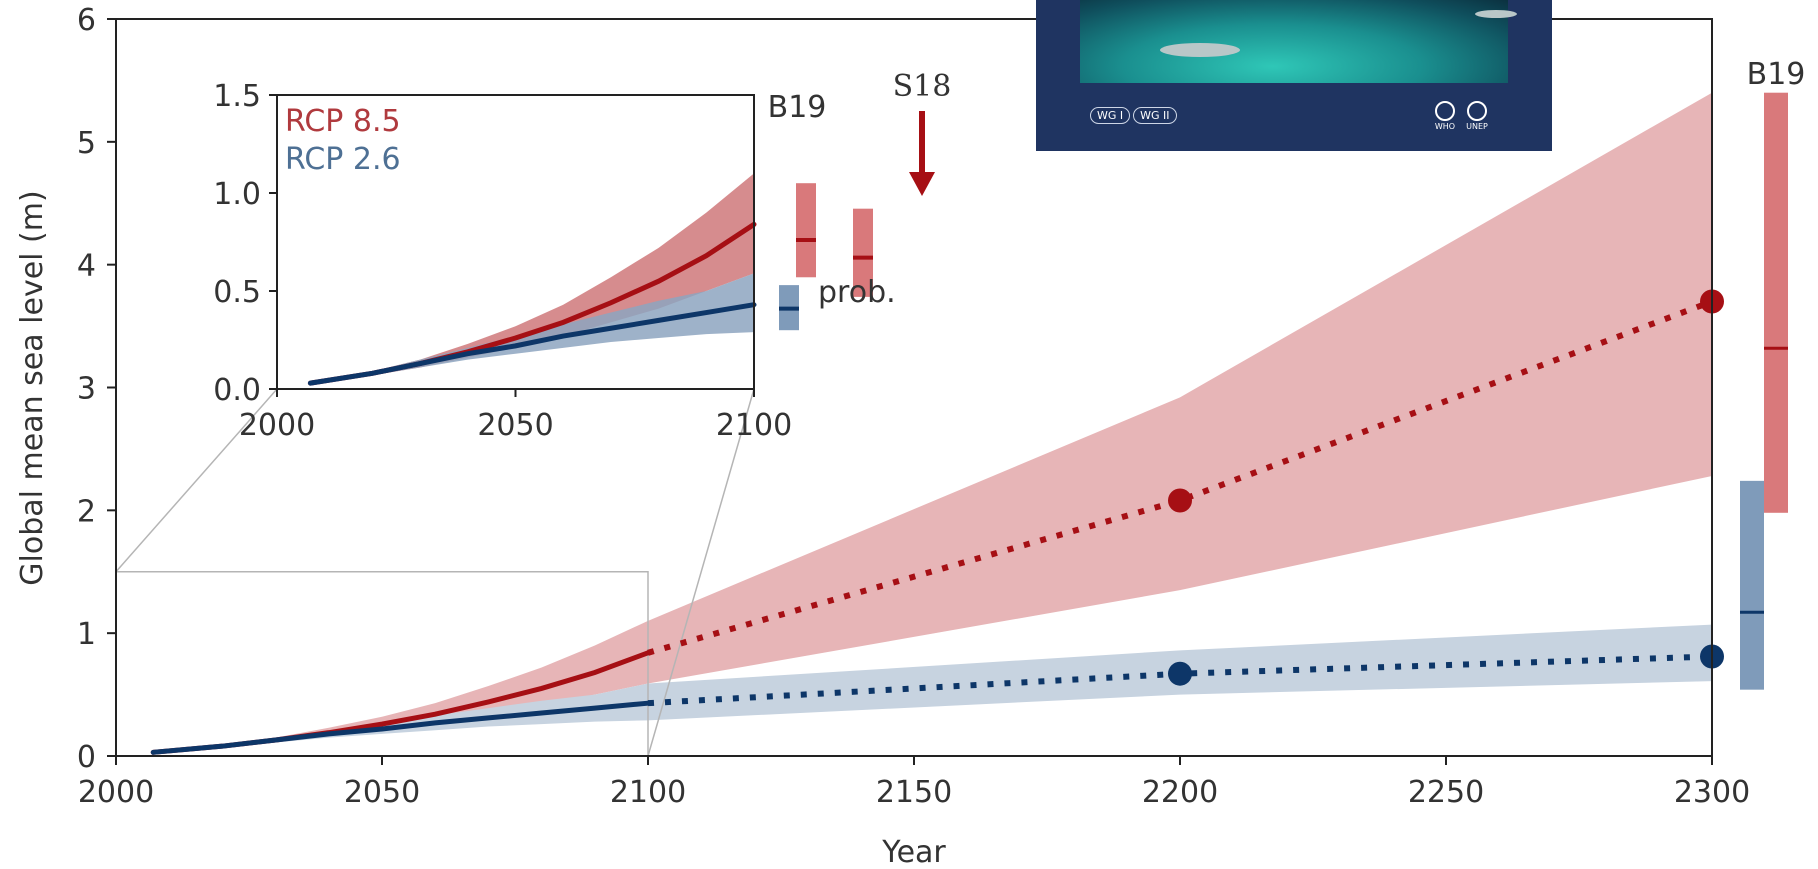 The image size is (1818, 869). What do you see at coordinates (1477, 126) in the screenshot?
I see `unep-logo-label: UNEP` at bounding box center [1477, 126].